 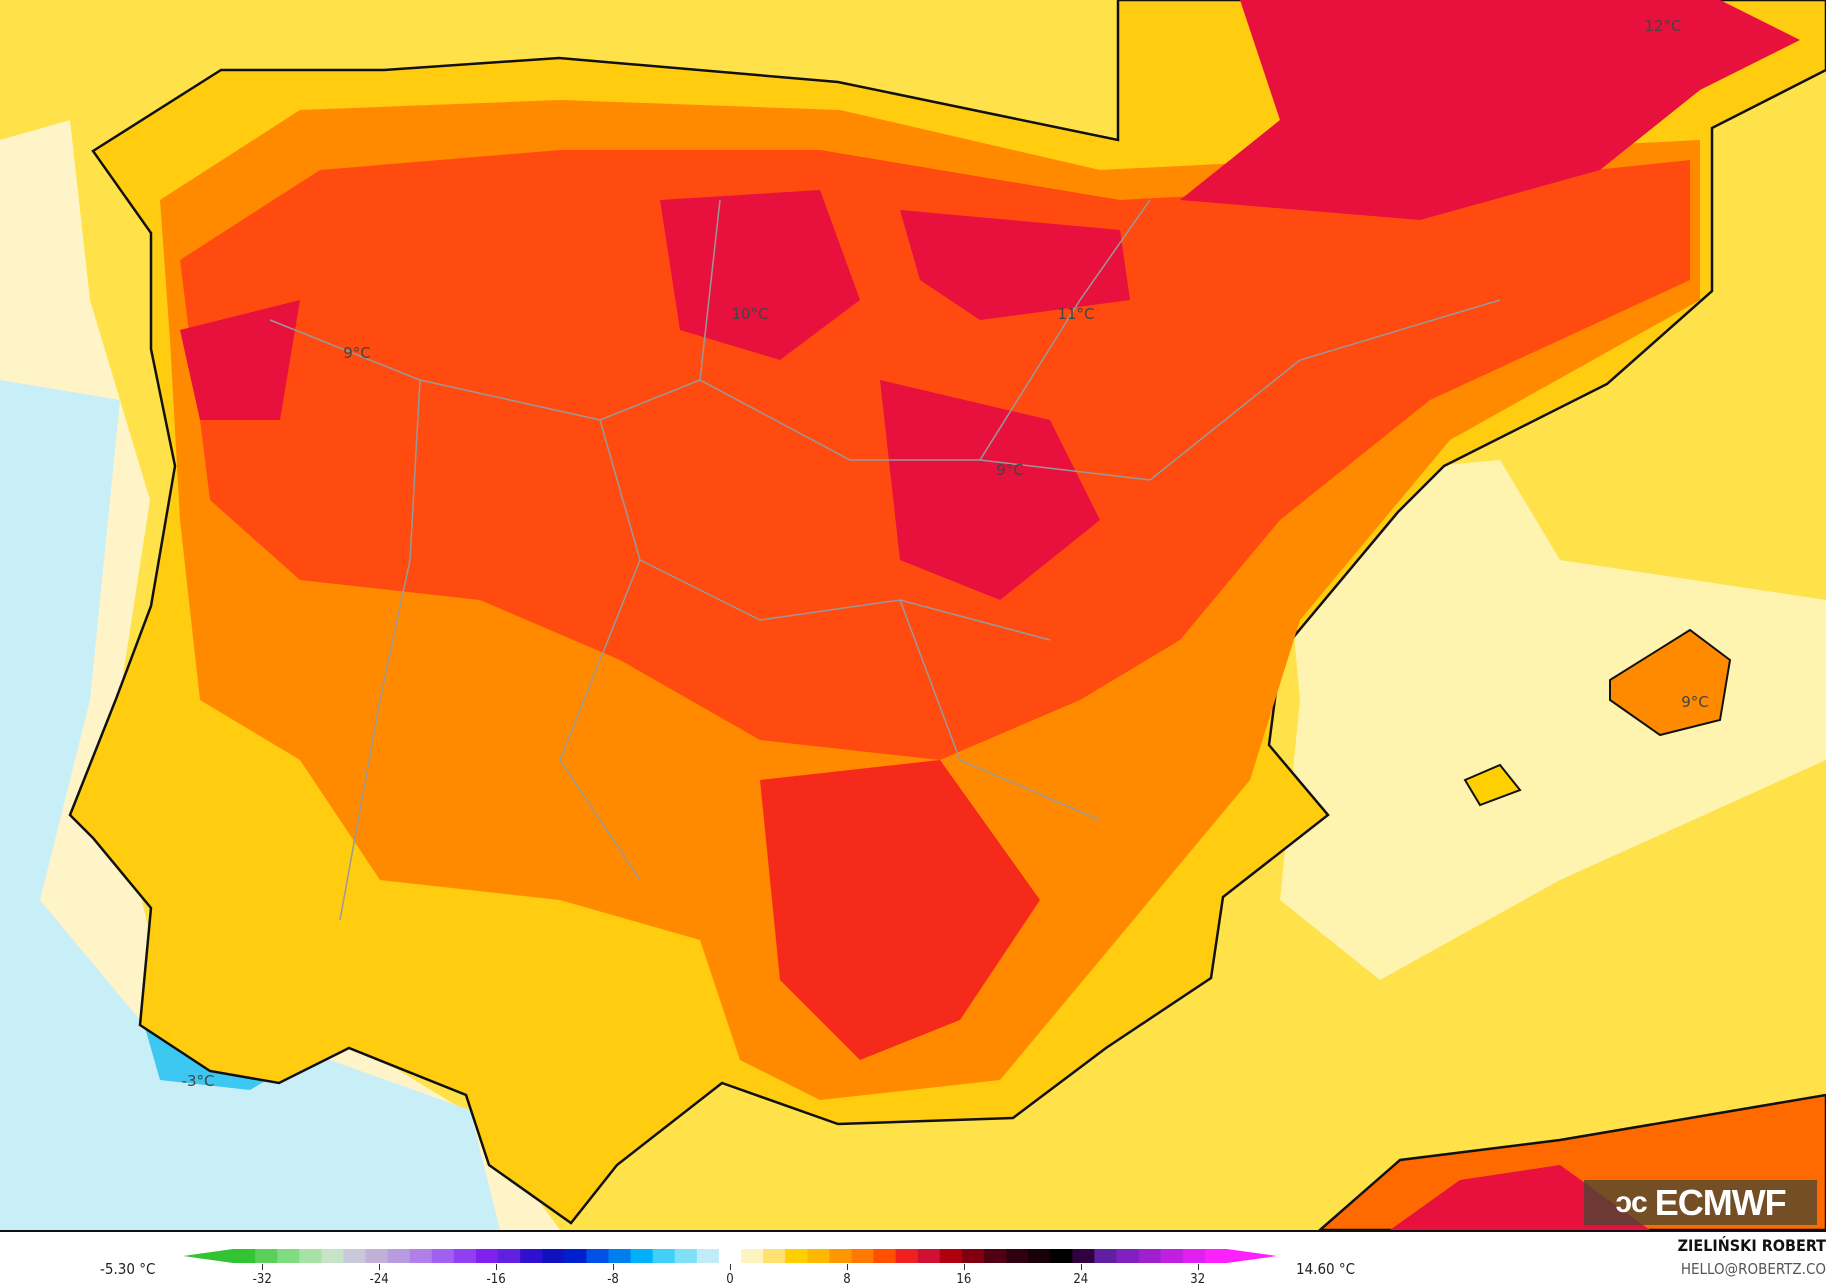 I want to click on colorbar-tick-label: -24, so click(x=379, y=1279).